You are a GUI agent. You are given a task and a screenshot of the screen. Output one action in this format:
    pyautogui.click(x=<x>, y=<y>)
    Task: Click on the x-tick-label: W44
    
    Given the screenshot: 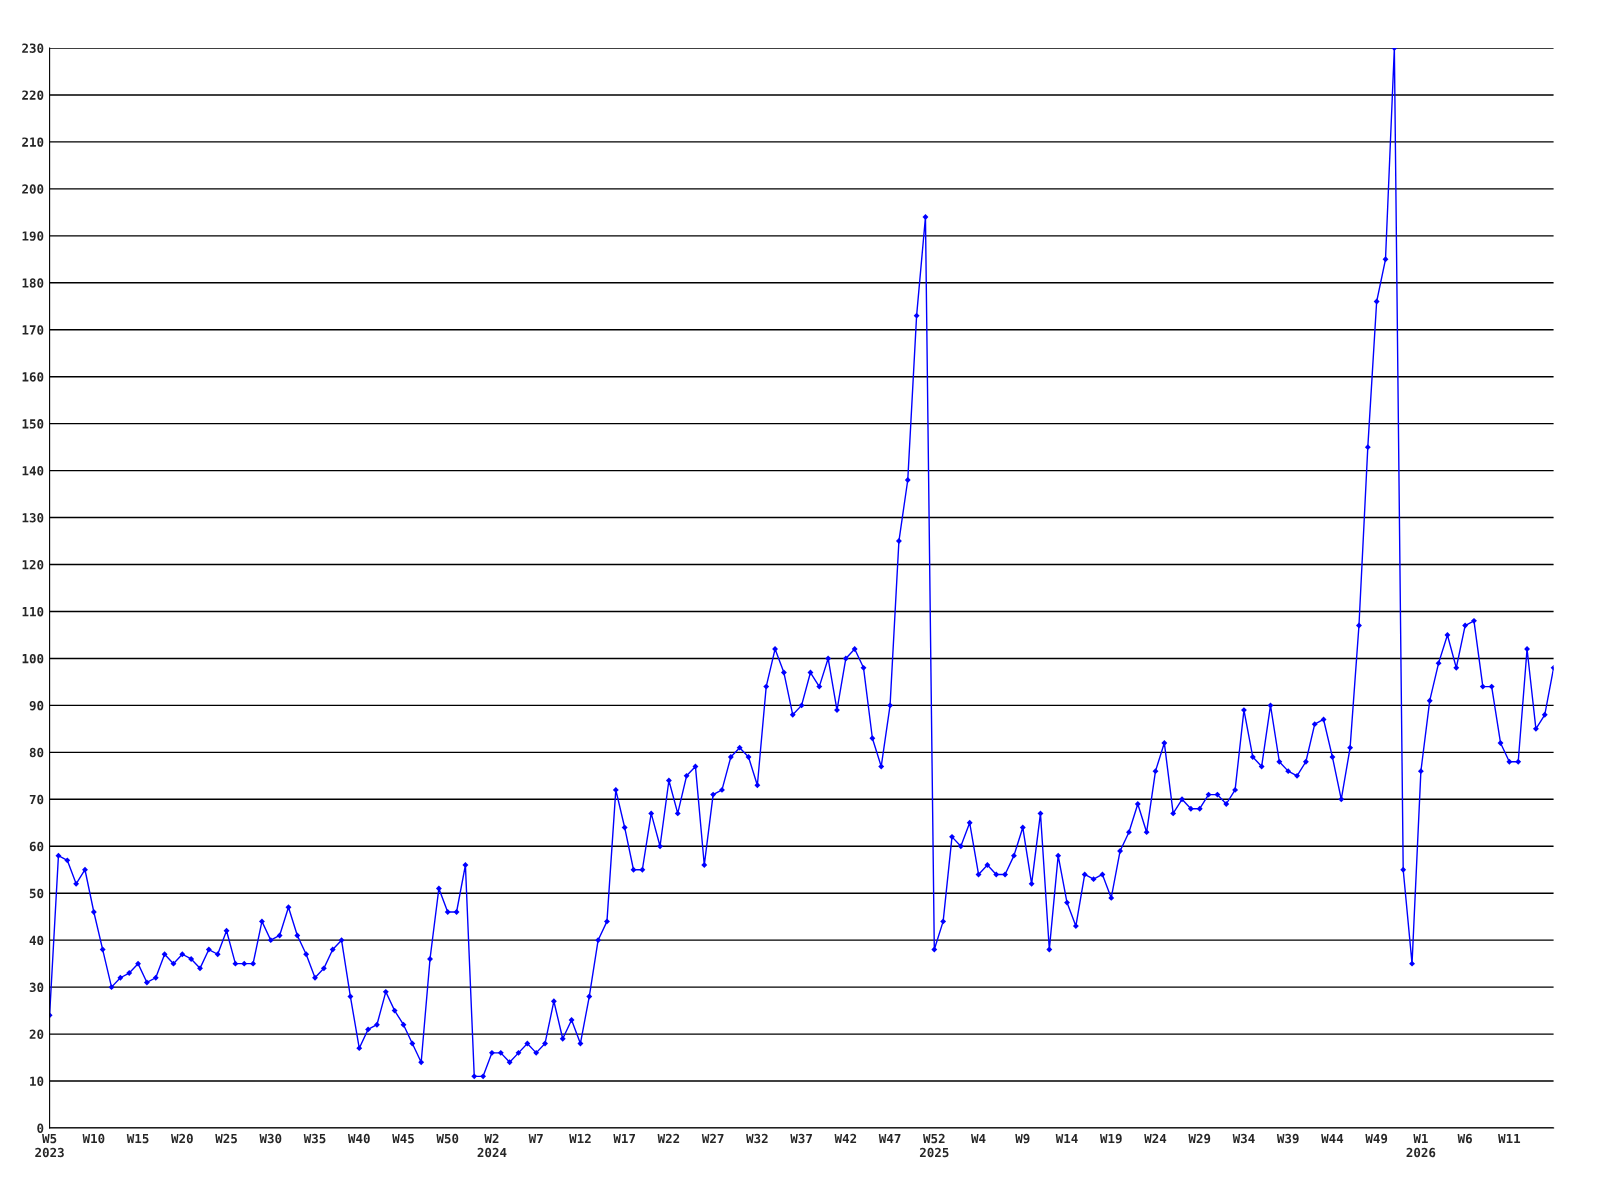 What is the action you would take?
    pyautogui.click(x=1332, y=1138)
    